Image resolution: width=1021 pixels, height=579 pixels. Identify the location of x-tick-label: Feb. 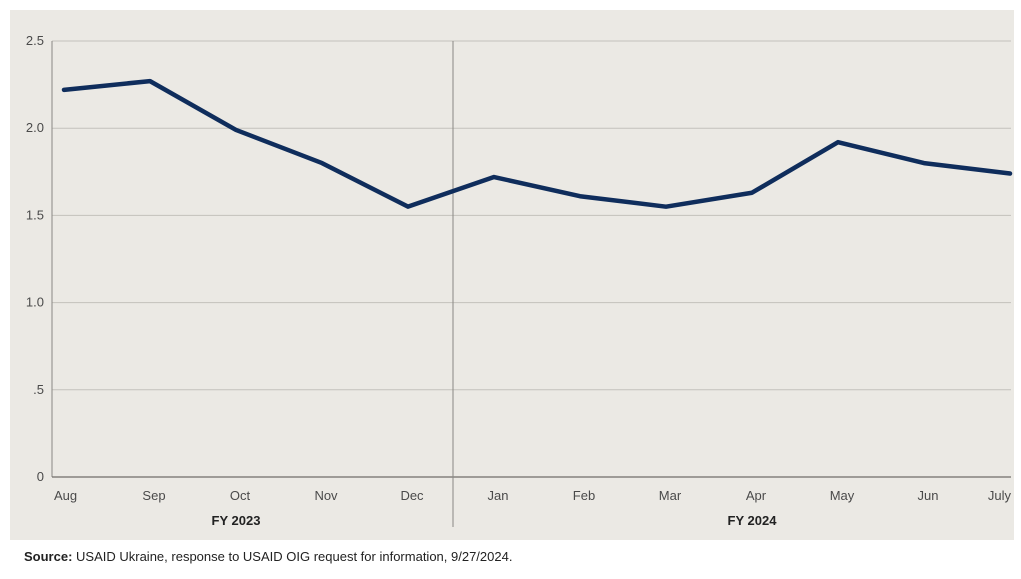
(584, 495).